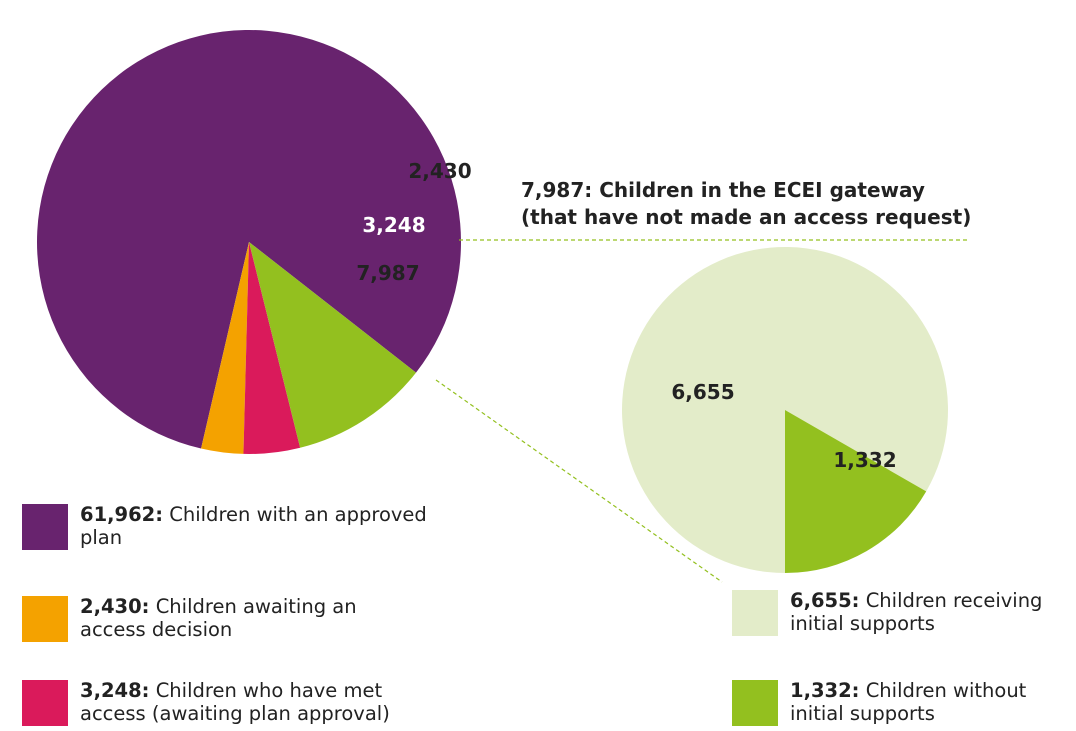 The width and height of the screenshot is (1076, 731). Describe the element at coordinates (439, 171) in the screenshot. I see `slice-label-children-awaiting-an-access-decision: 2,430` at that location.